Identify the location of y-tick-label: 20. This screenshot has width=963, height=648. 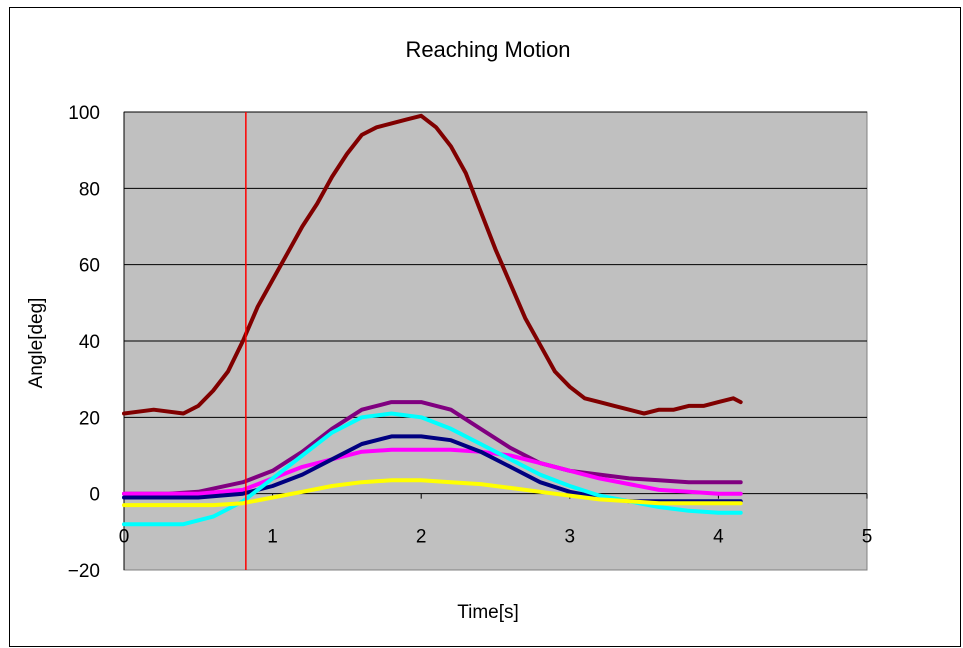
(89, 418).